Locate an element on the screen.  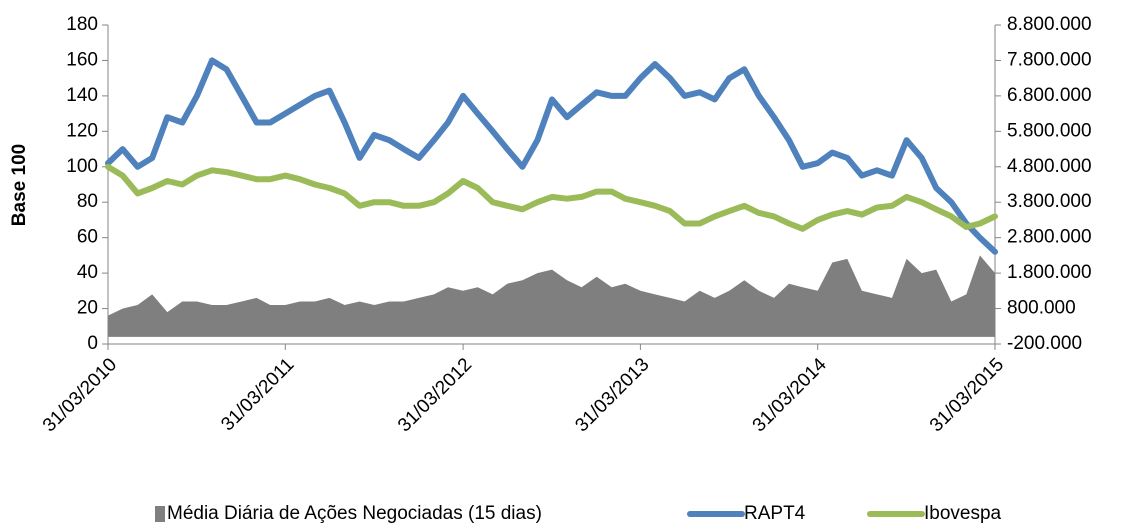
y-tick-label: 160 is located at coordinates (82, 59).